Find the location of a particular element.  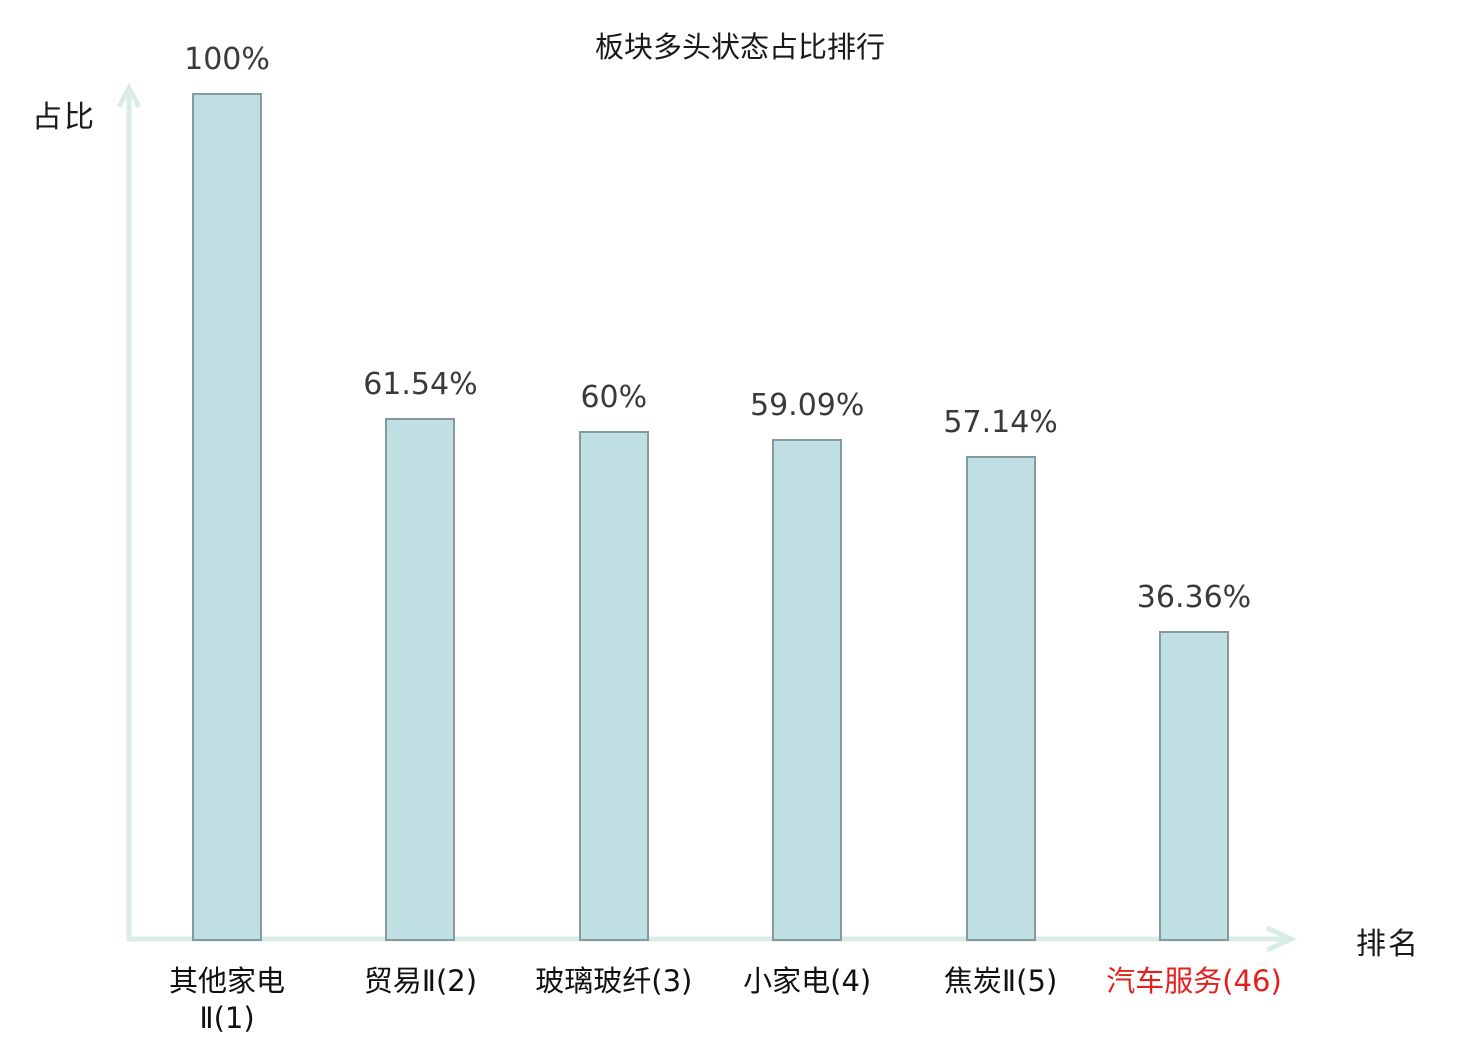

x-axis-arrow-icon is located at coordinates (1281, 939).